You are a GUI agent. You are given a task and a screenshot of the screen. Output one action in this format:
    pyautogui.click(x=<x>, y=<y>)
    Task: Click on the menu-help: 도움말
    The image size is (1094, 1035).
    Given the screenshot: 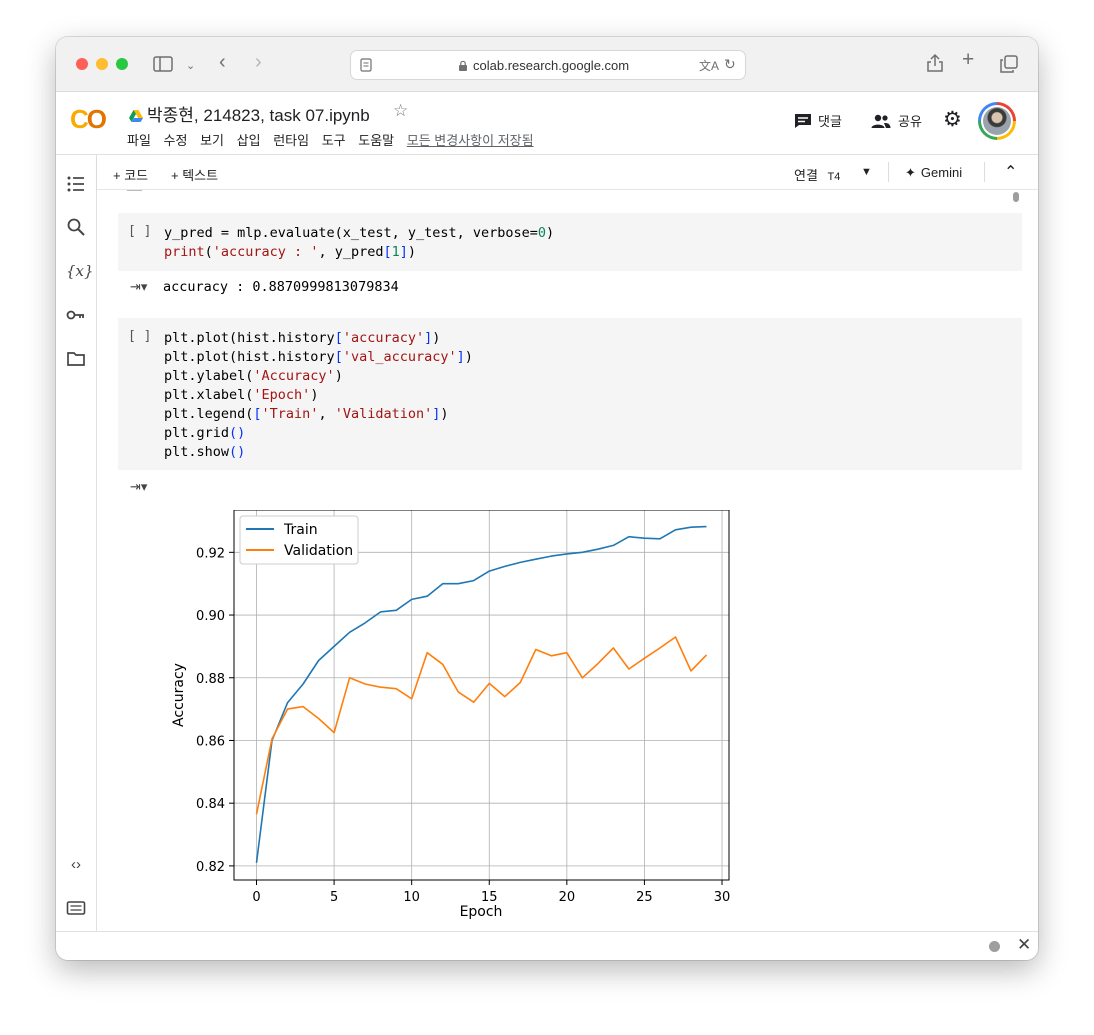 What is the action you would take?
    pyautogui.click(x=376, y=140)
    